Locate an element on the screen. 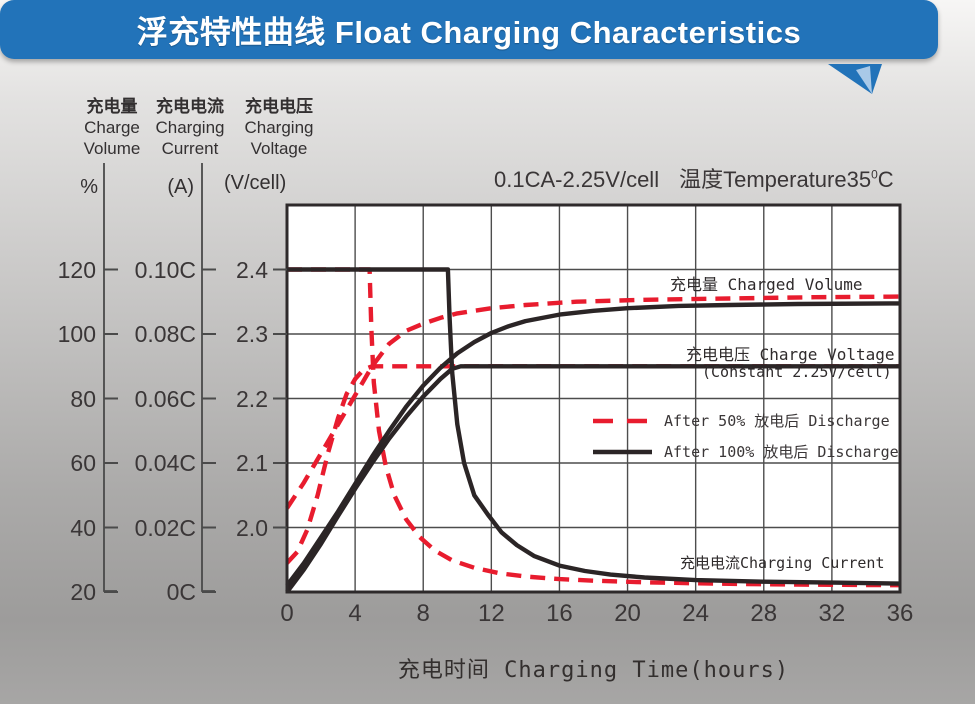 The height and width of the screenshot is (704, 975). condition-rate: 0.1CA-2.25V/cell is located at coordinates (577, 179).